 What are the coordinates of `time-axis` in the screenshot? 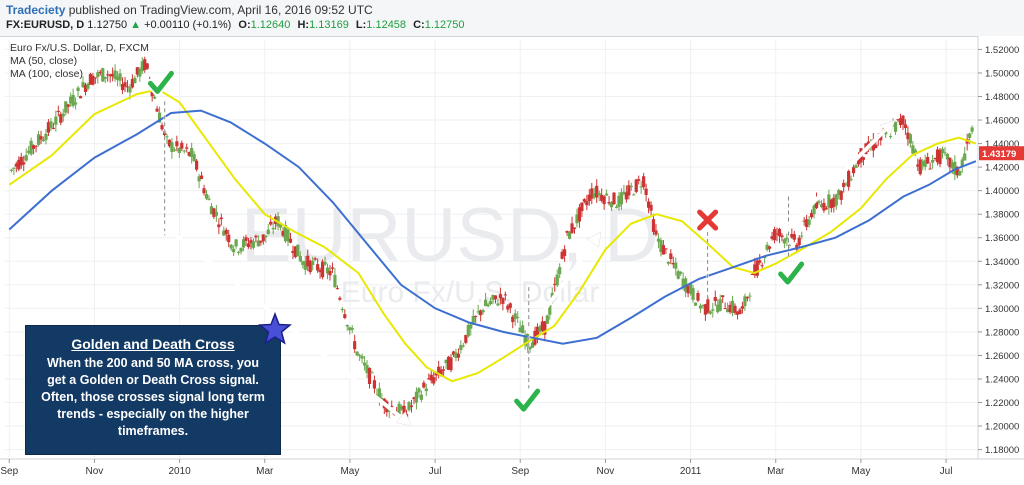 It's located at (512, 469).